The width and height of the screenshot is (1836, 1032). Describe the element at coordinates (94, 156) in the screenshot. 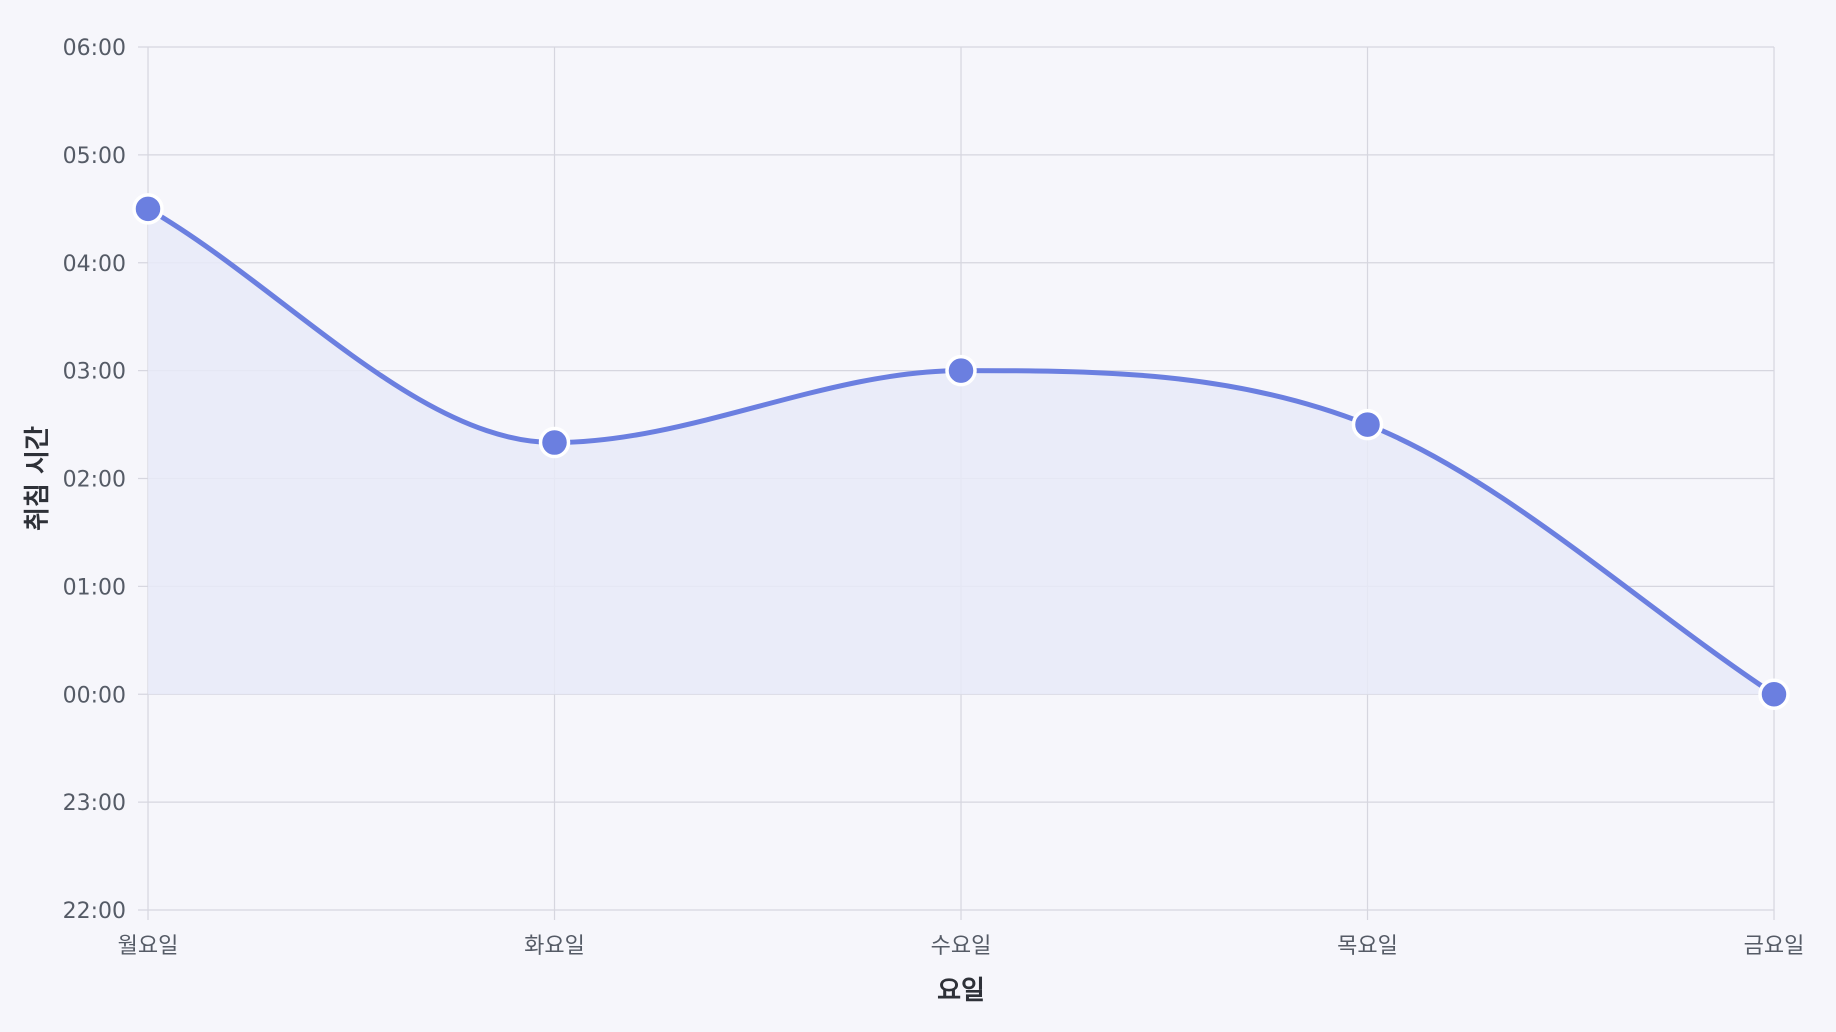

I see `y-tick-label: 05:00` at that location.